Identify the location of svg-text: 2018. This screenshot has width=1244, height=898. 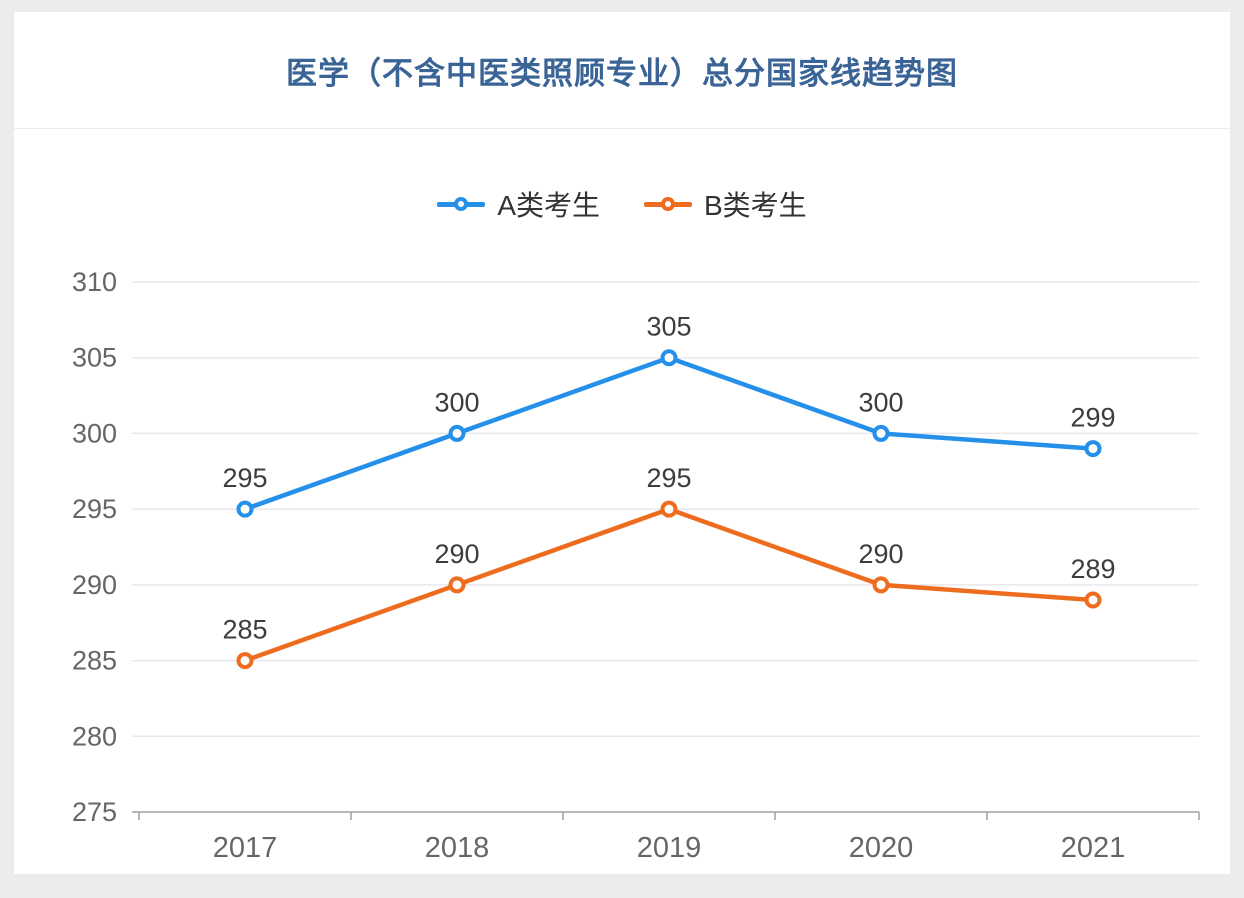
(457, 848).